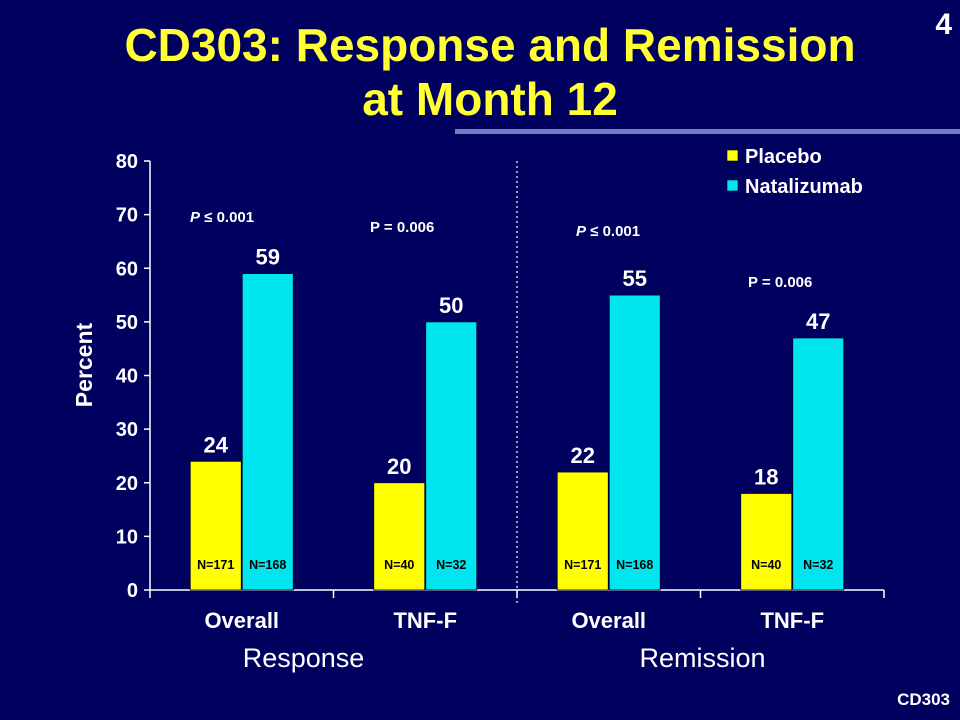 Image resolution: width=960 pixels, height=720 pixels. What do you see at coordinates (804, 187) in the screenshot?
I see `legend-label: Natalizumab` at bounding box center [804, 187].